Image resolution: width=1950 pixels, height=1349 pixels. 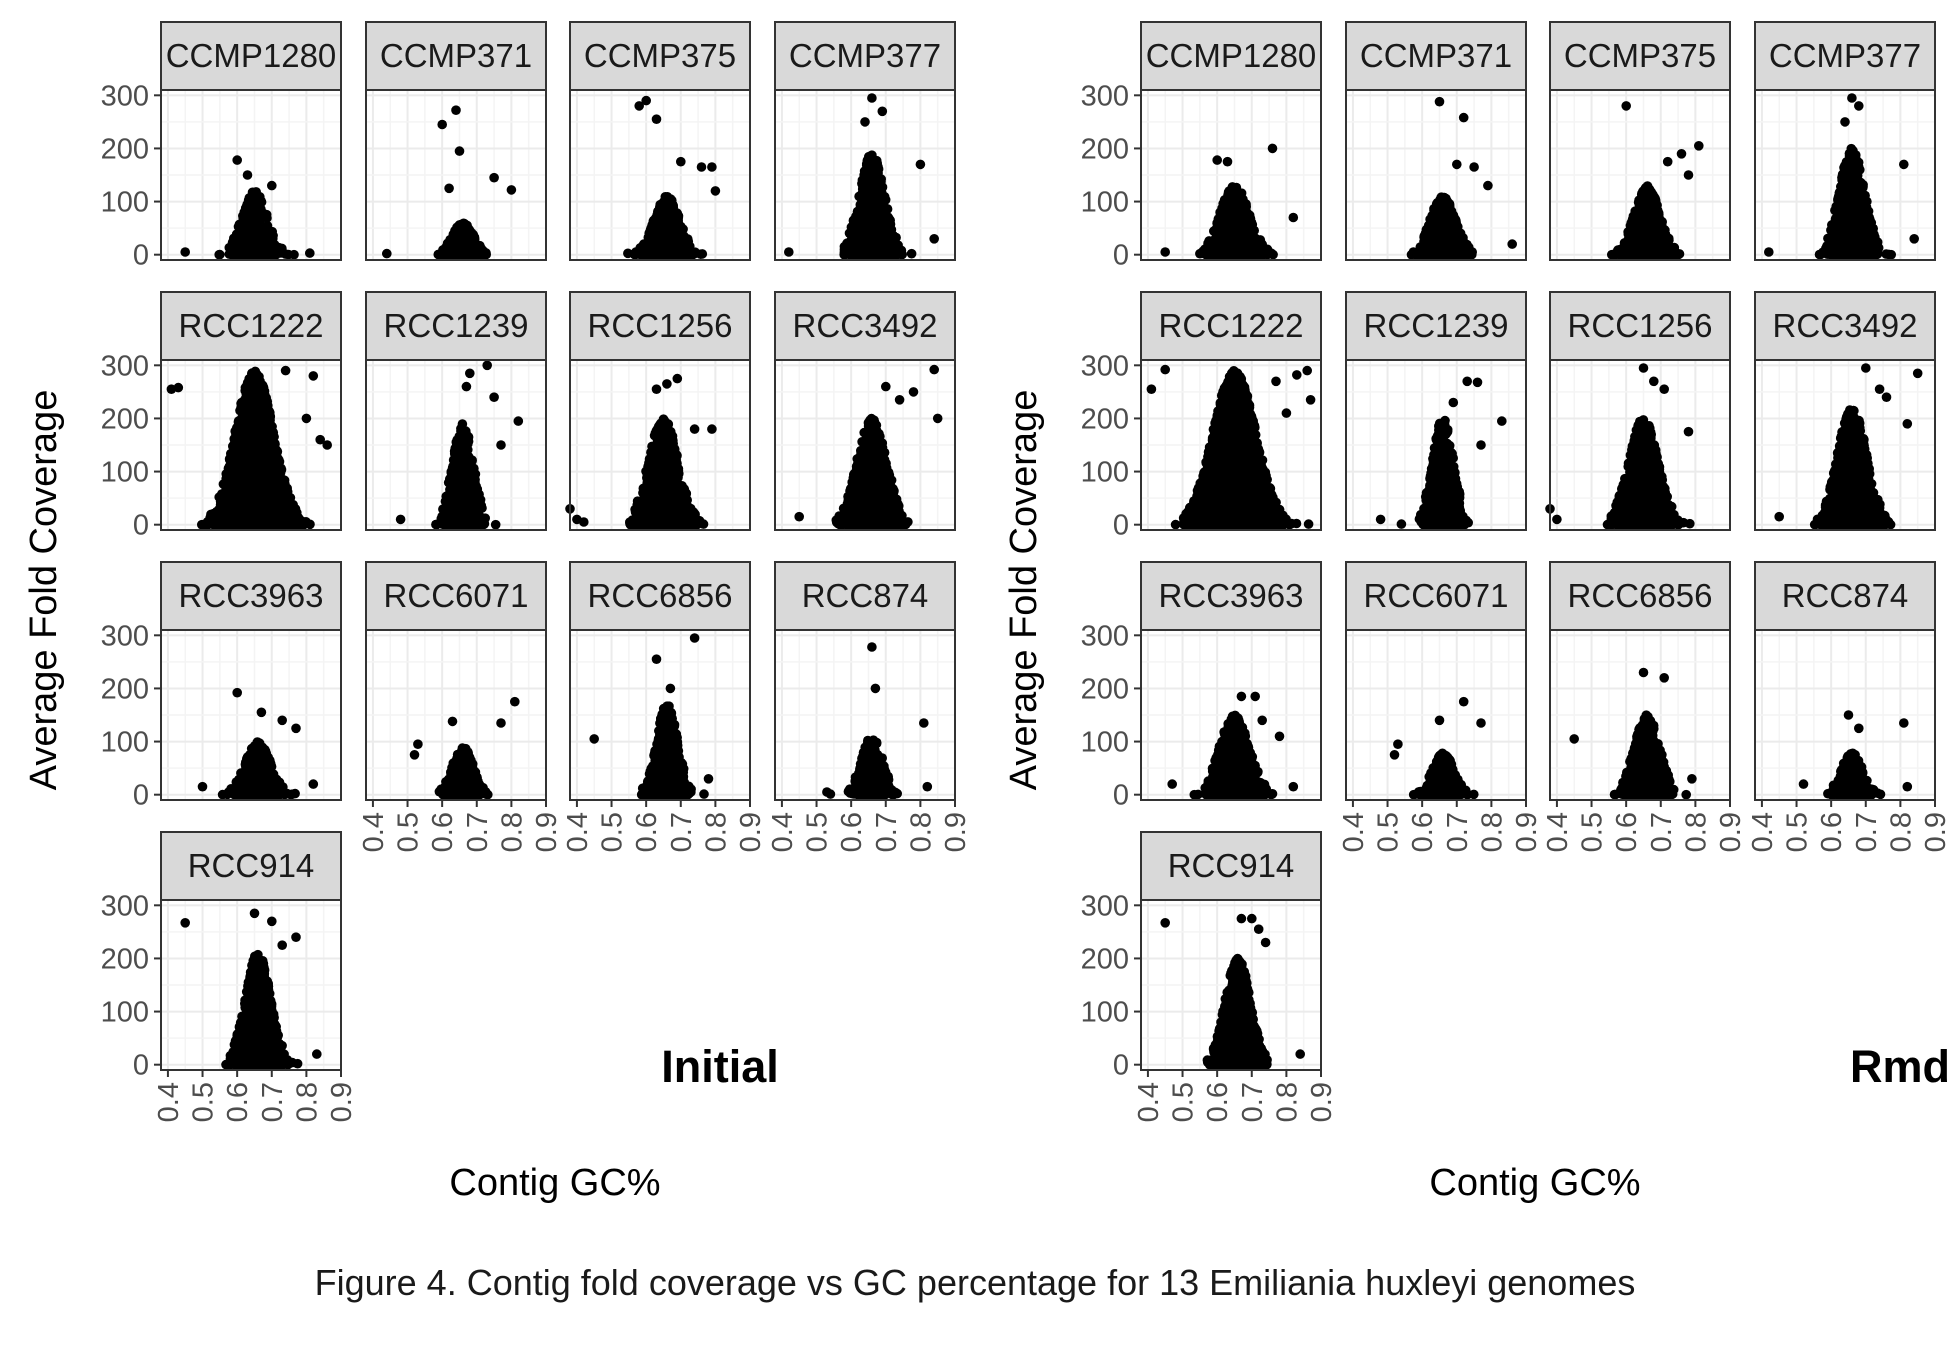 I want to click on facet-strip-label: CCMP371, so click(x=456, y=55).